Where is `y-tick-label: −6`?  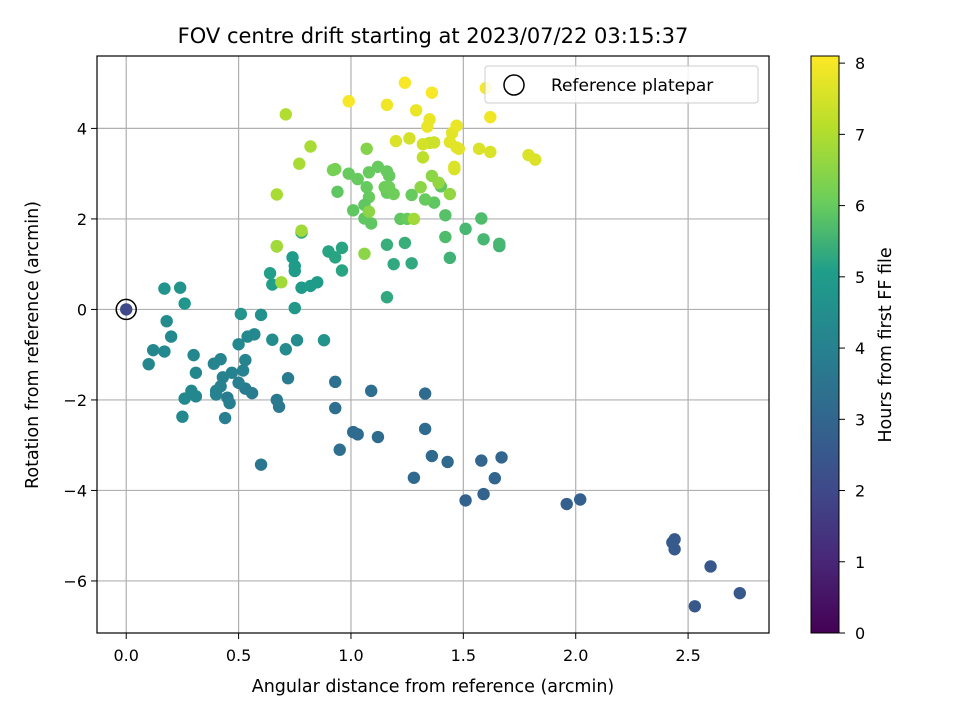 y-tick-label: −6 is located at coordinates (75, 581).